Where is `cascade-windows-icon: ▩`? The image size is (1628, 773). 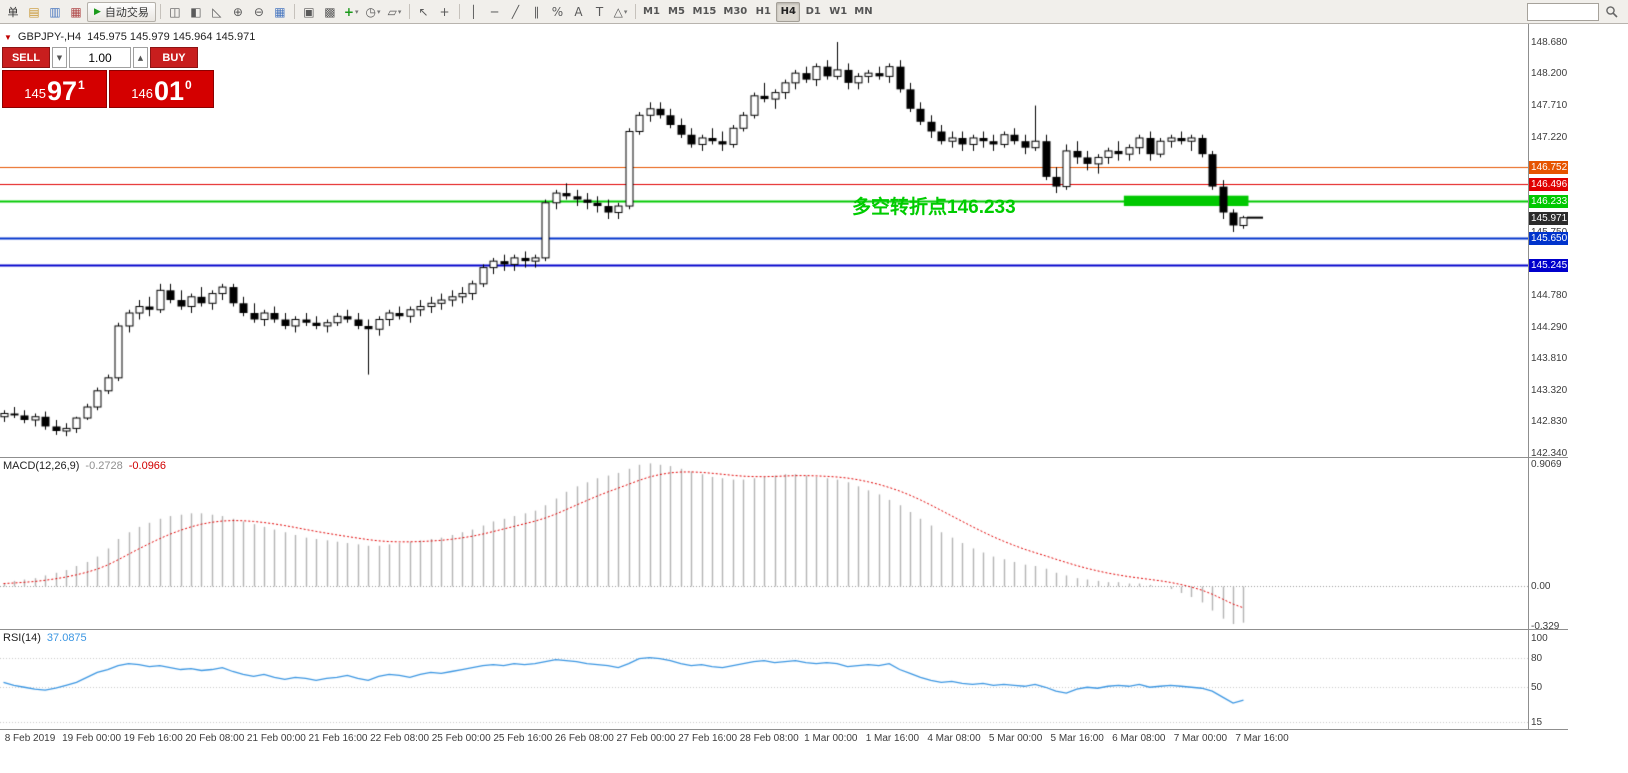
cascade-windows-icon: ▩ is located at coordinates (330, 12).